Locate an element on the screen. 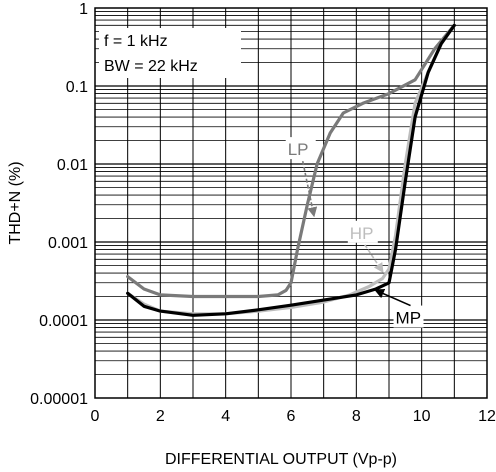 This screenshot has width=496, height=472. x-tick-label: 6 is located at coordinates (291, 416).